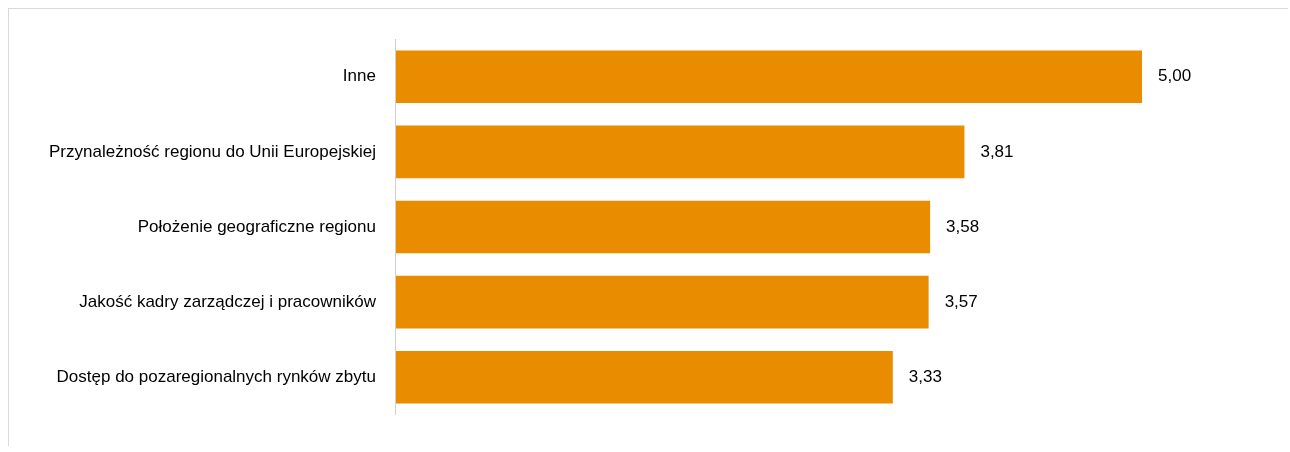  What do you see at coordinates (216, 376) in the screenshot?
I see `y-tick-label: Dostęp do pozaregionalnych rynków zbytu` at bounding box center [216, 376].